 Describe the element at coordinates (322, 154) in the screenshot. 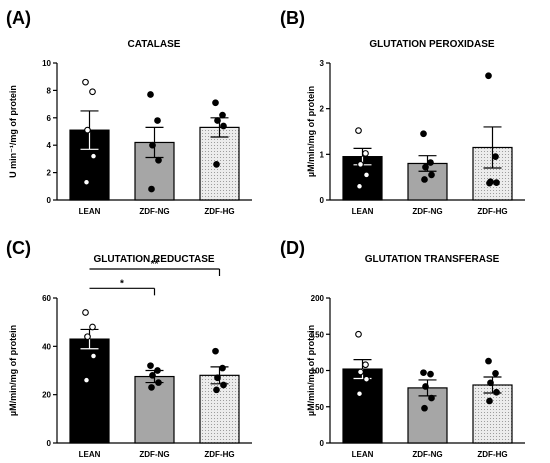

I see `y-tick-label: 1` at that location.